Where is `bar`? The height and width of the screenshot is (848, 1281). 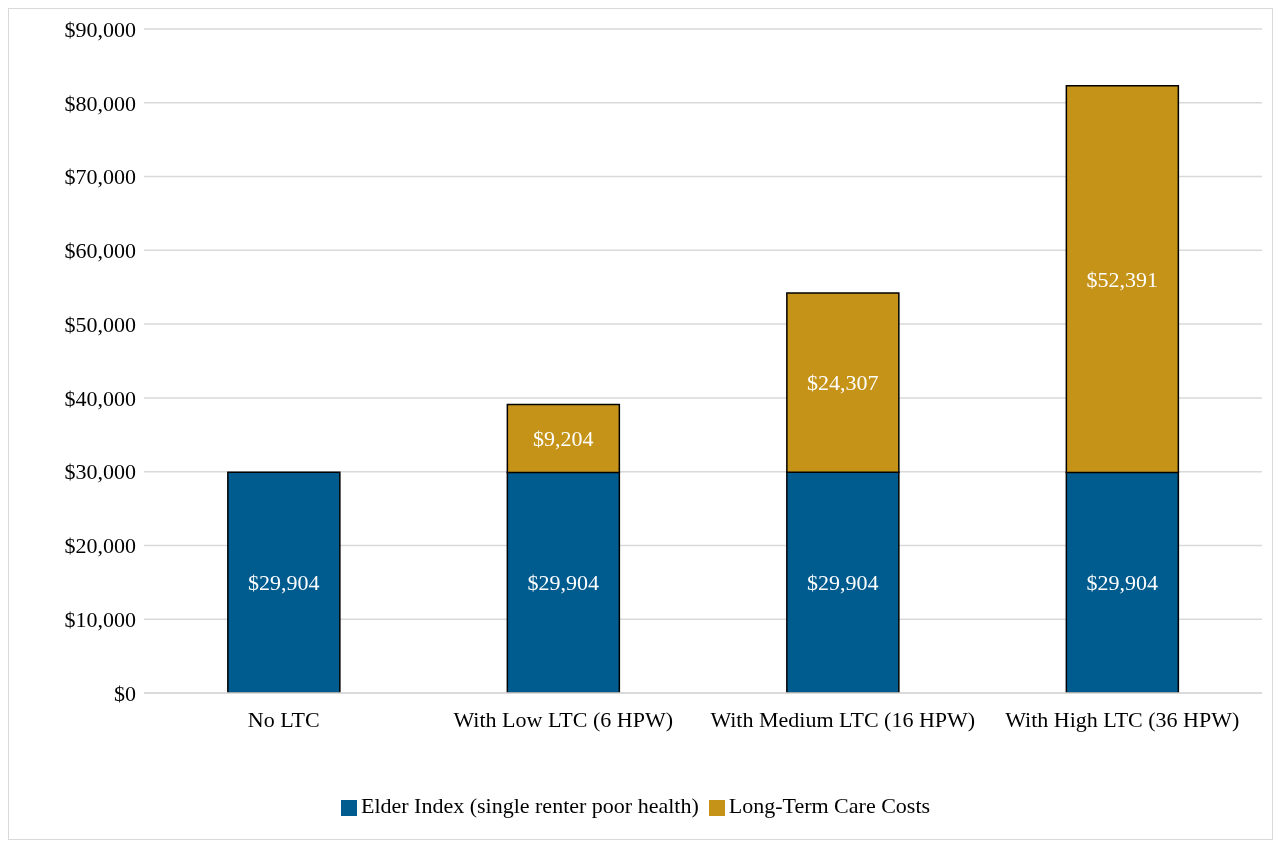
bar is located at coordinates (284, 582).